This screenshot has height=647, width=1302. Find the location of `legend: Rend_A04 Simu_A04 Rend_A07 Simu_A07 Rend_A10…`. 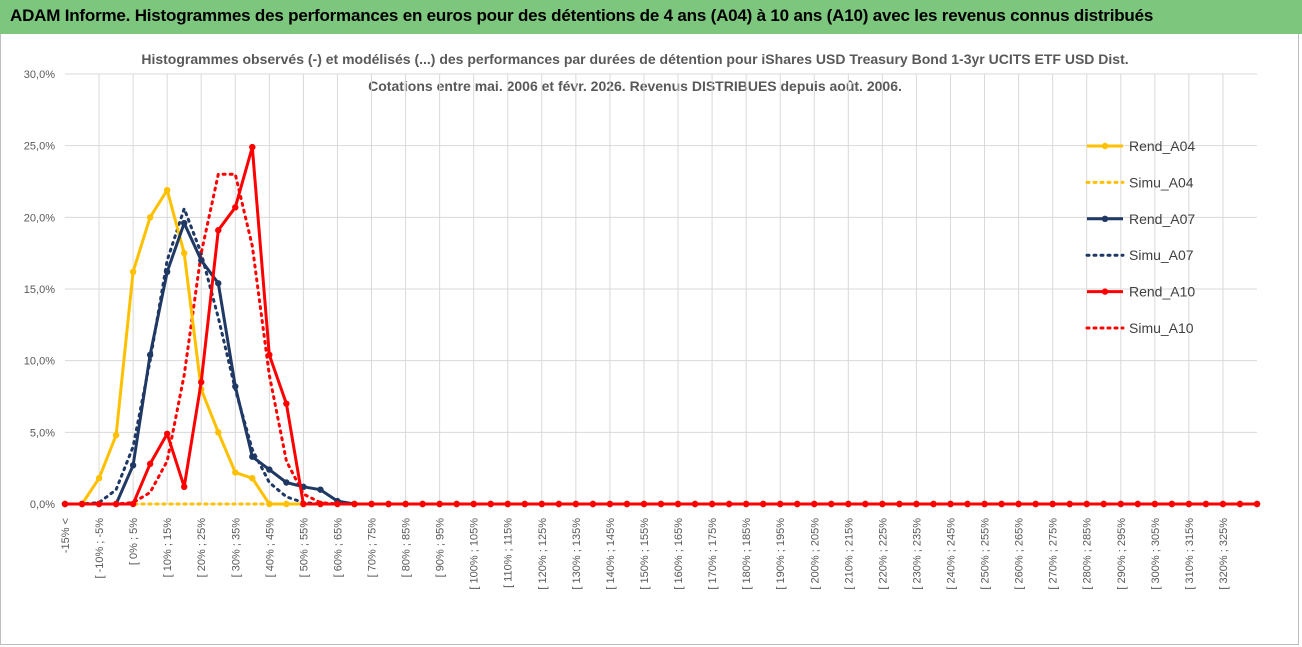

legend: Rend_A04 Simu_A04 Rend_A07 Simu_A07 Rend_A10… is located at coordinates (1140, 237).